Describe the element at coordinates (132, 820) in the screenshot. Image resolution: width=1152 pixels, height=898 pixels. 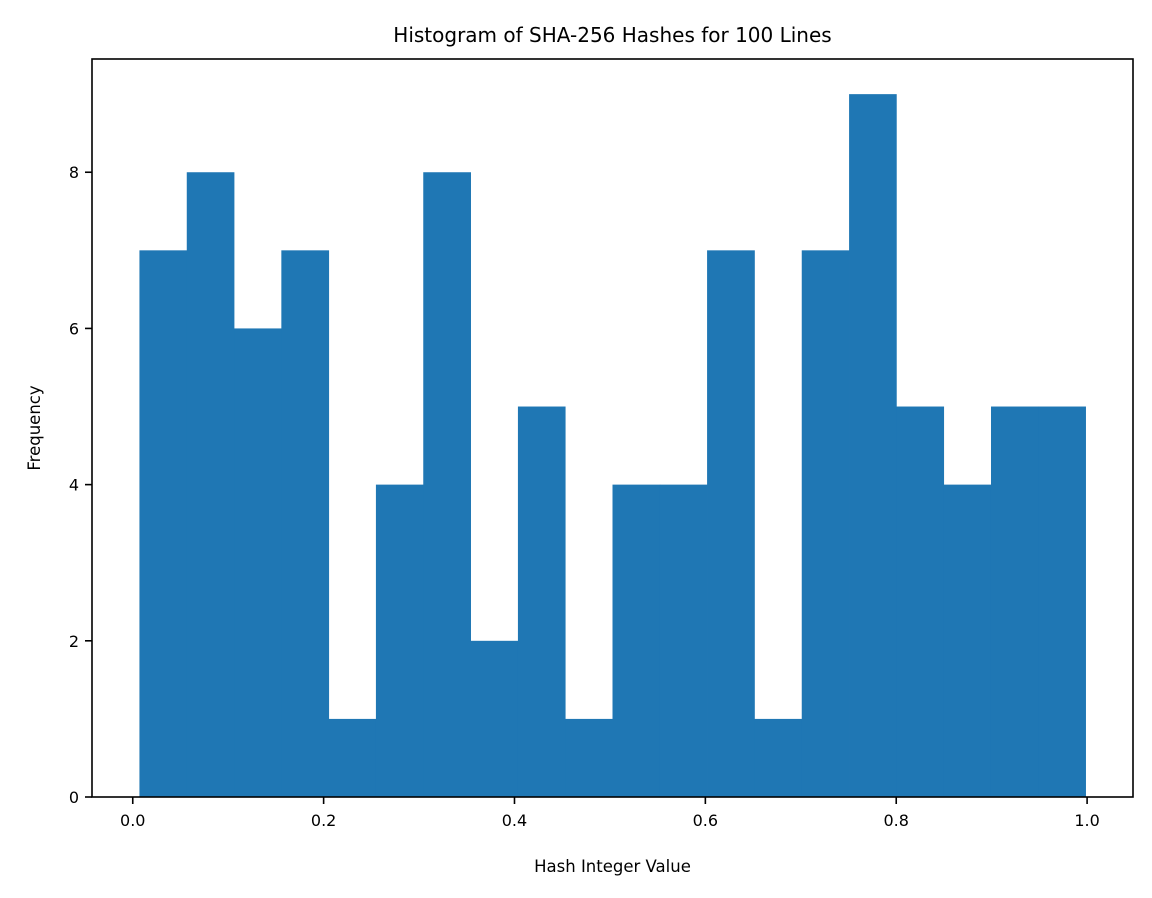
I see `x-tick-label: 0.0` at that location.